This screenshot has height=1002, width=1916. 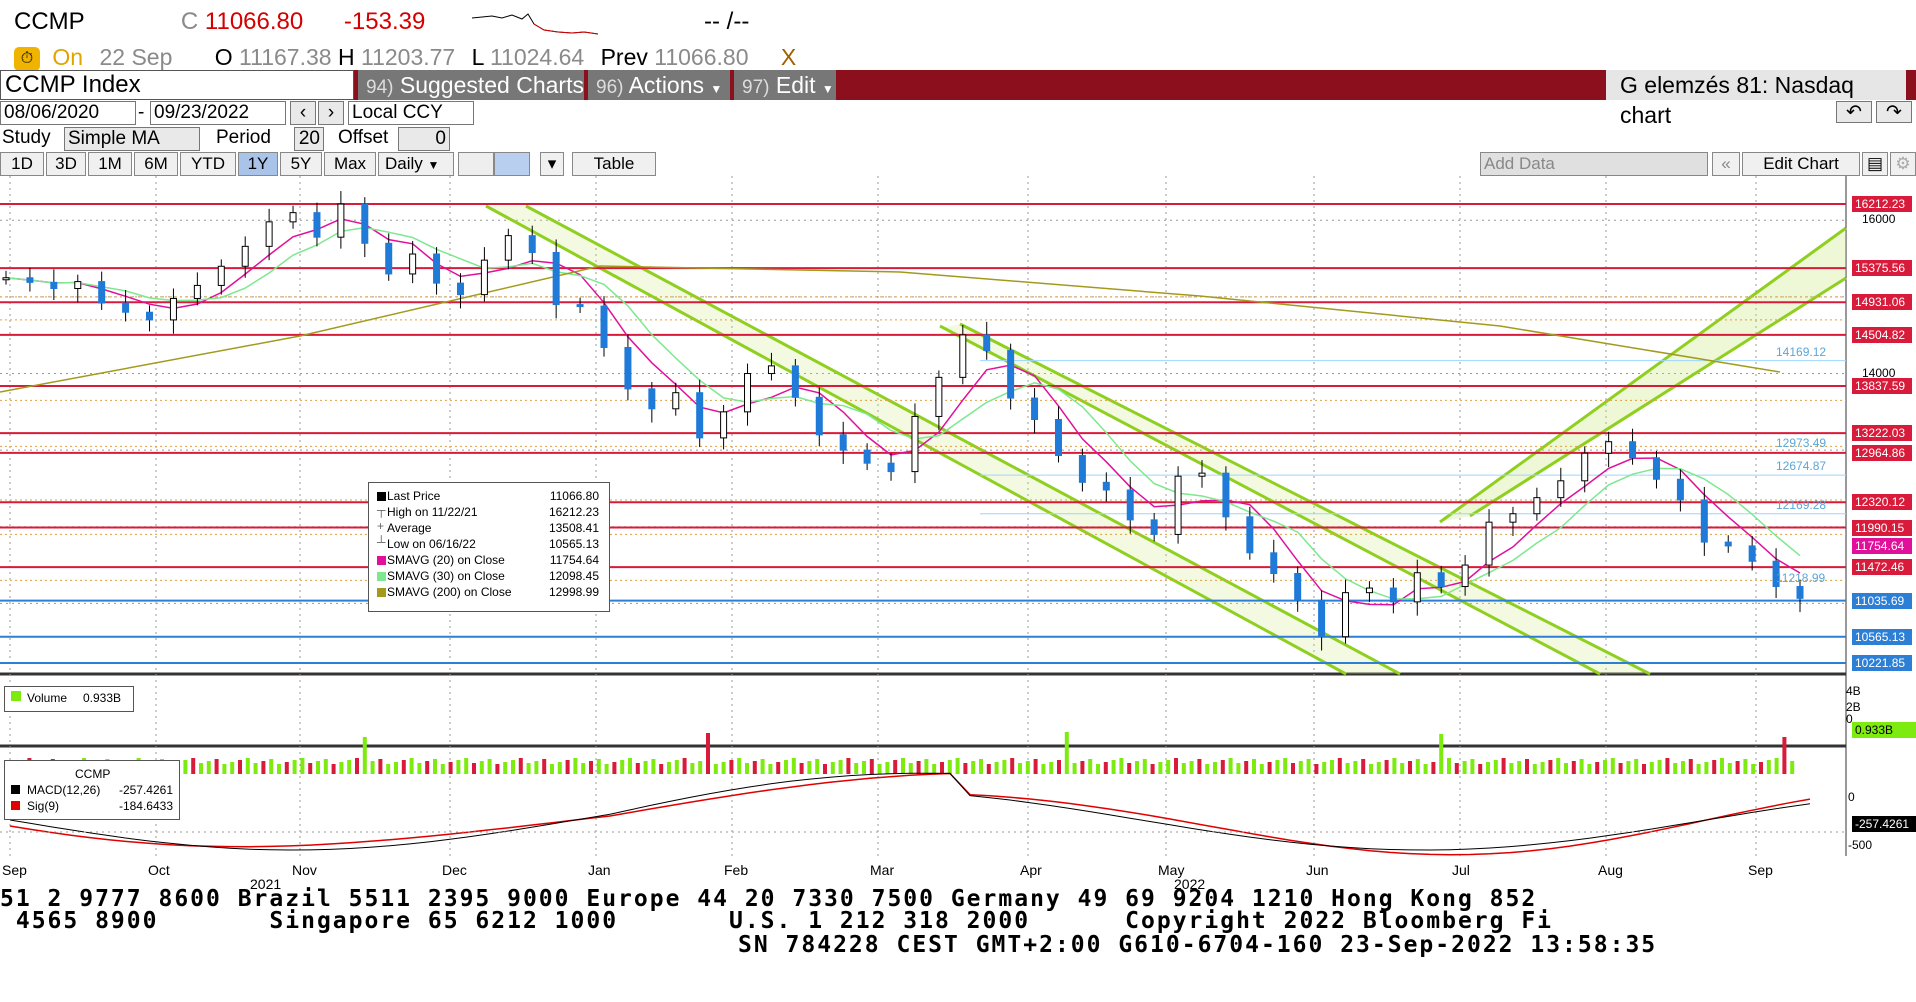 I want to click on trend-line, so click(x=1305, y=499).